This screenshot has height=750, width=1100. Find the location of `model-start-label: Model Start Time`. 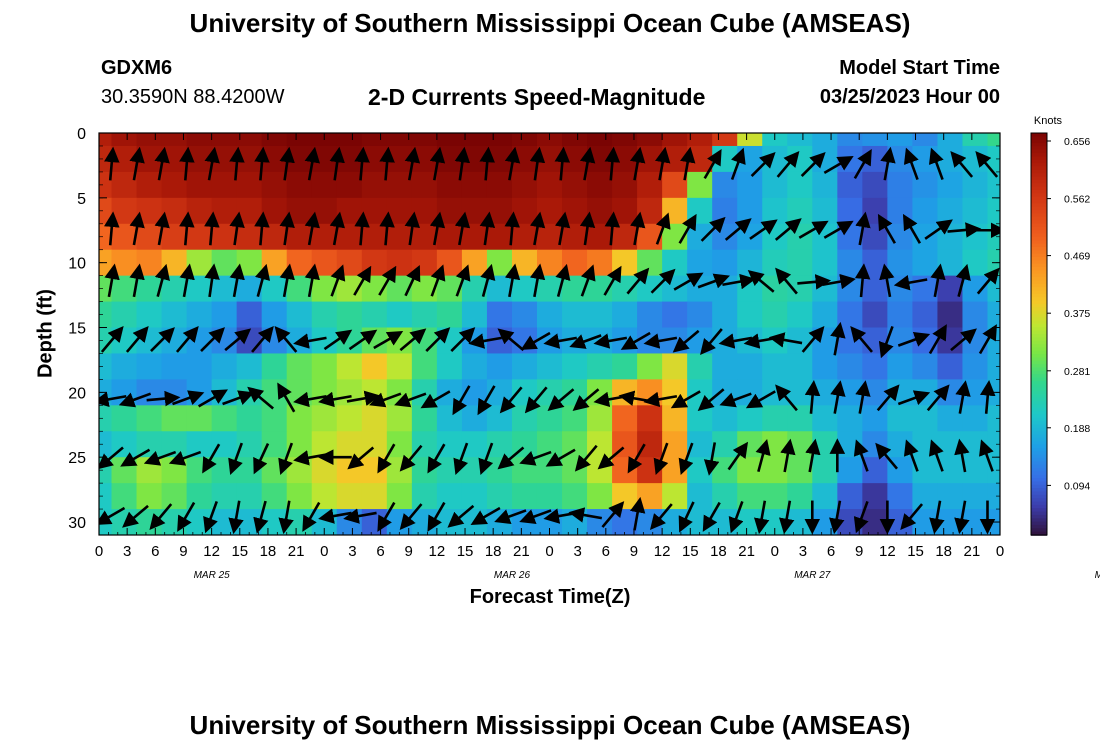

model-start-label: Model Start Time is located at coordinates (919, 68).